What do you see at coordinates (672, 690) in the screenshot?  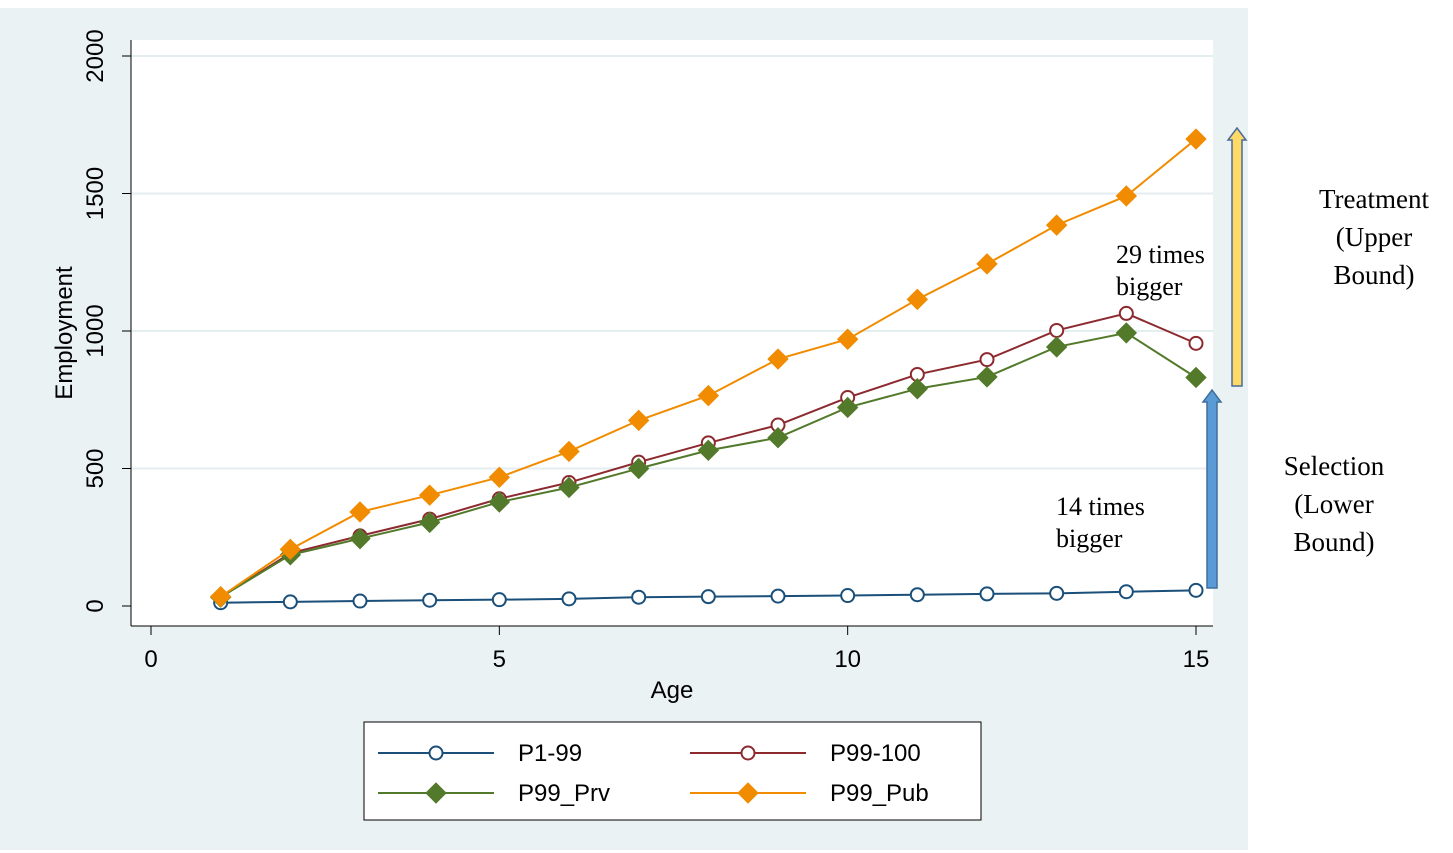 I see `x-axis-label: Age` at bounding box center [672, 690].